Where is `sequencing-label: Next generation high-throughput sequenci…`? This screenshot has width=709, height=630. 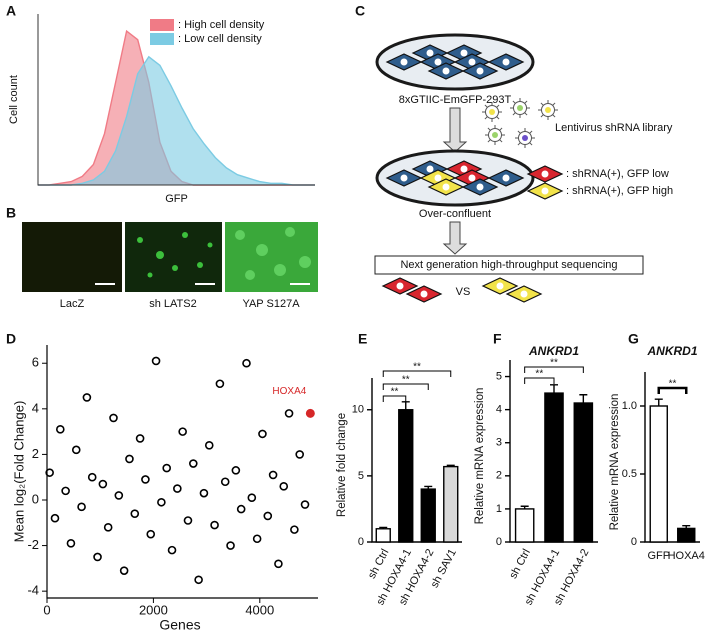 sequencing-label: Next generation high-throughput sequenci… is located at coordinates (508, 265).